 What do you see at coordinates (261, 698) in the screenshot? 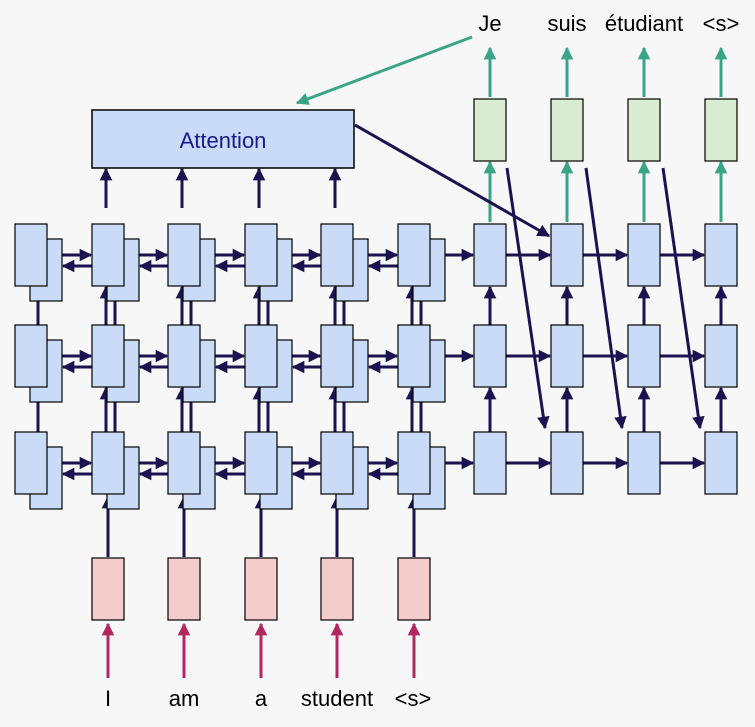
I see `source-word: a` at bounding box center [261, 698].